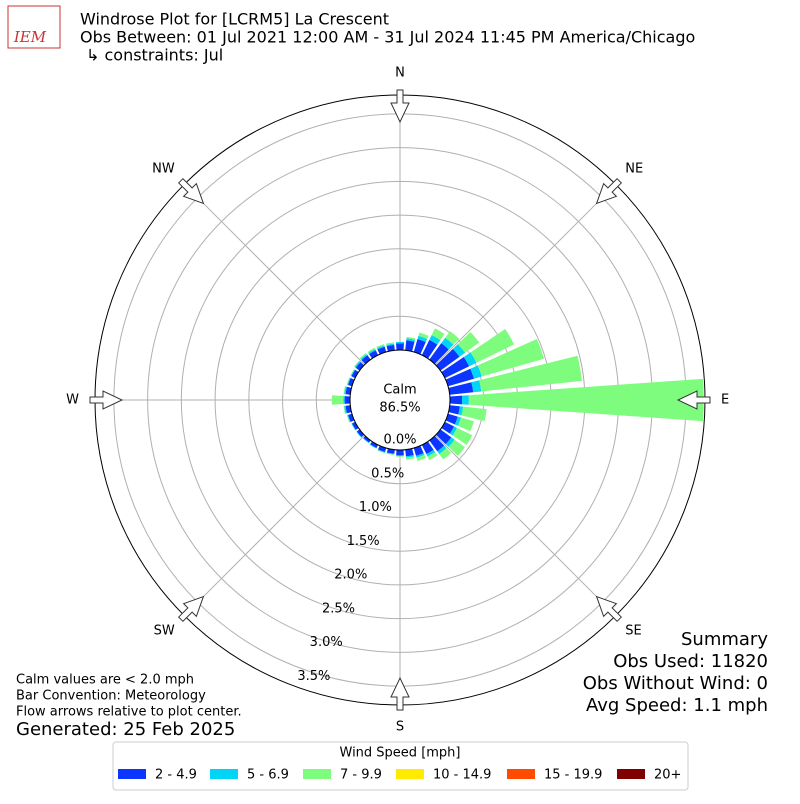 This screenshot has width=800, height=804. What do you see at coordinates (724, 639) in the screenshot?
I see `summary: Summary` at bounding box center [724, 639].